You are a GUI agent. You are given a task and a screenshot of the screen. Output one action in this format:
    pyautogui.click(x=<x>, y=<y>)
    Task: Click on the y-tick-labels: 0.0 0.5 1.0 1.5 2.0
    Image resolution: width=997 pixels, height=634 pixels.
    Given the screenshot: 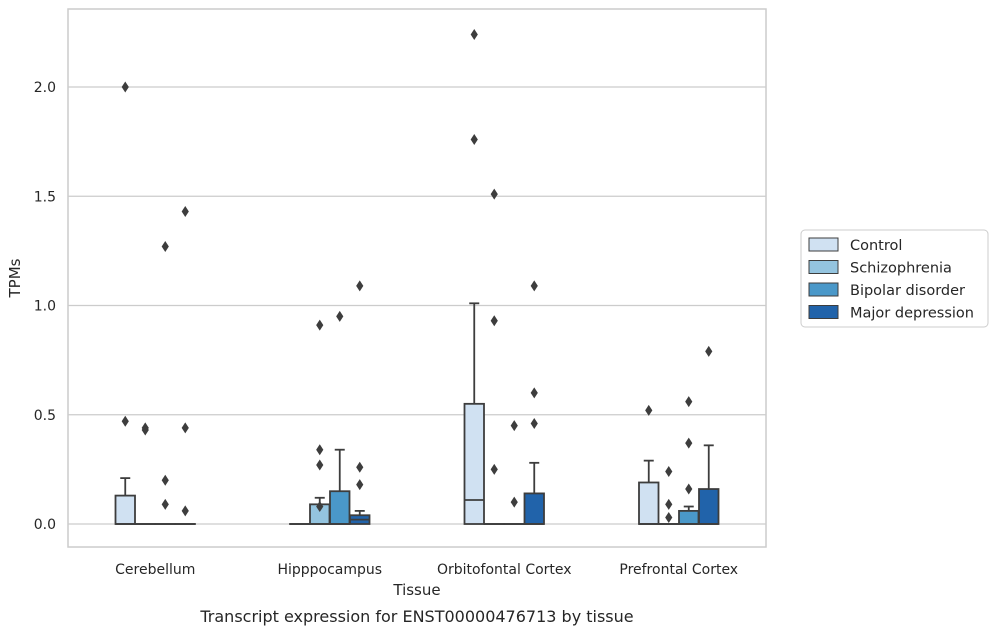 What is the action you would take?
    pyautogui.click(x=45, y=306)
    